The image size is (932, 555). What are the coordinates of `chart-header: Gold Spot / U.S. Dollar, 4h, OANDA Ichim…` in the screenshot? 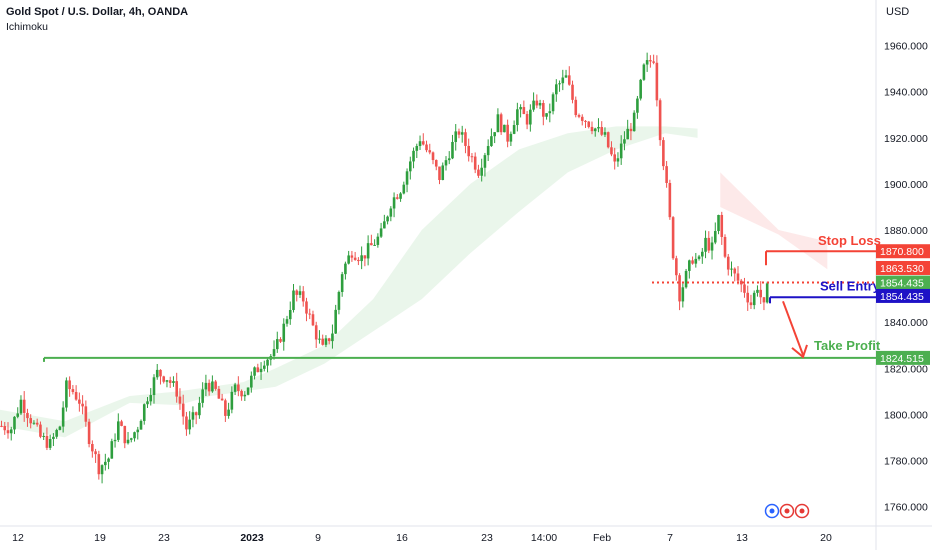 It's located at (97, 19).